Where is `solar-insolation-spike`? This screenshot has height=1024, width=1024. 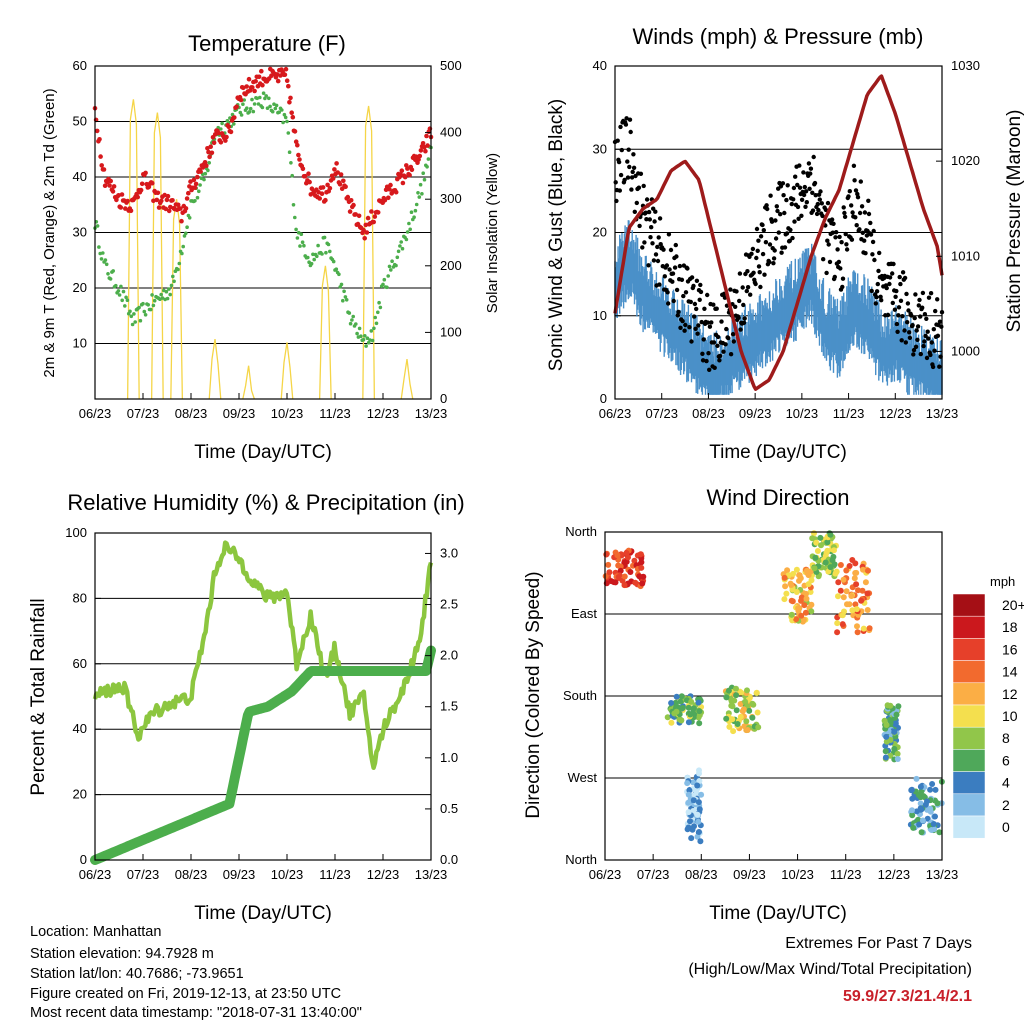
solar-insolation-spike is located at coordinates (287, 371).